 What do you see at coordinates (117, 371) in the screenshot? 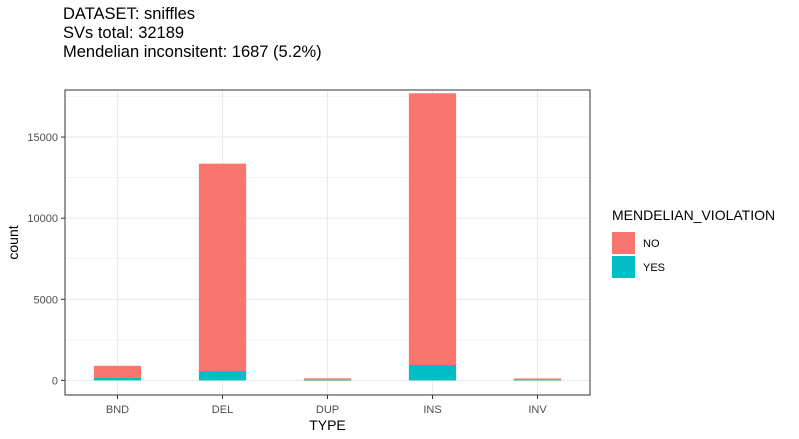
I see `bar-no-bnd` at bounding box center [117, 371].